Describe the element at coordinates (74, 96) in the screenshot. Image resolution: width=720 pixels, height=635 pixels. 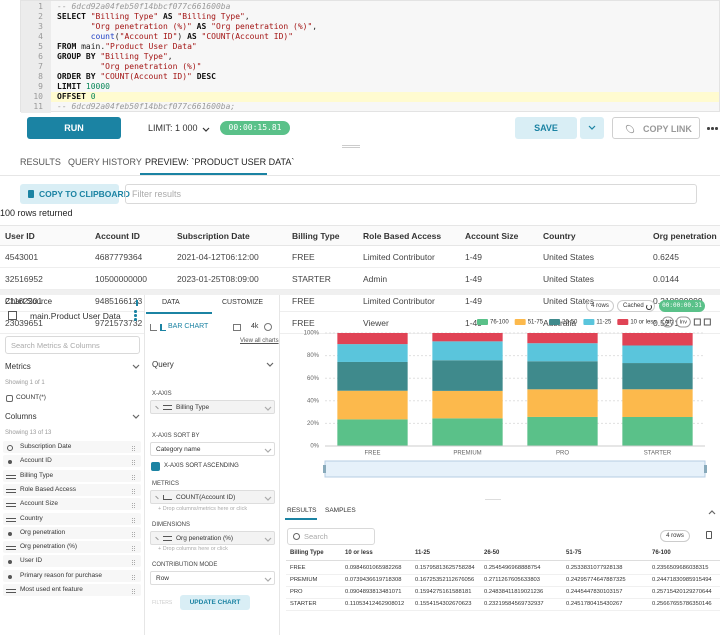
I see `code-token: OFFSET` at that location.